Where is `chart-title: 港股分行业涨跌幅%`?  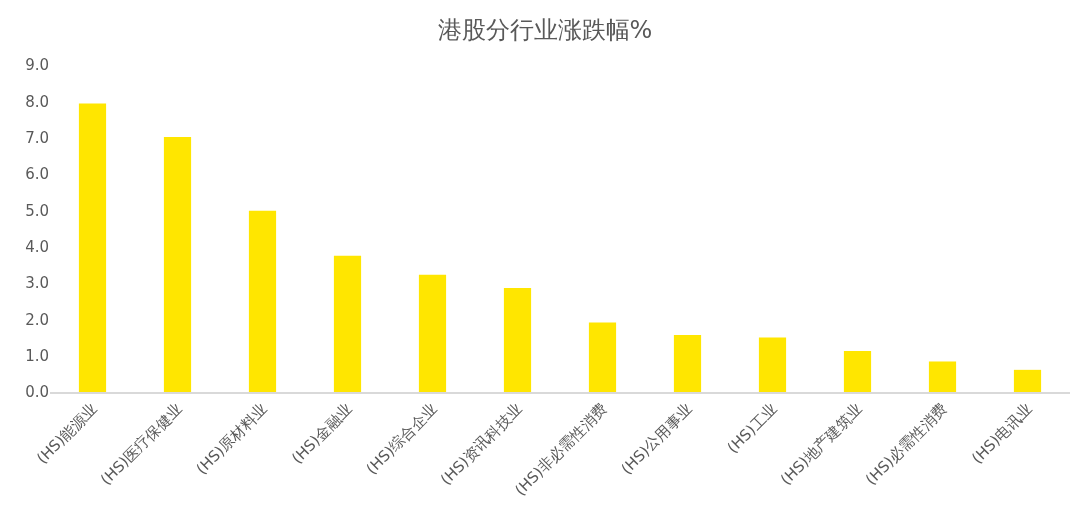 chart-title: 港股分行业涨跌幅% is located at coordinates (545, 30).